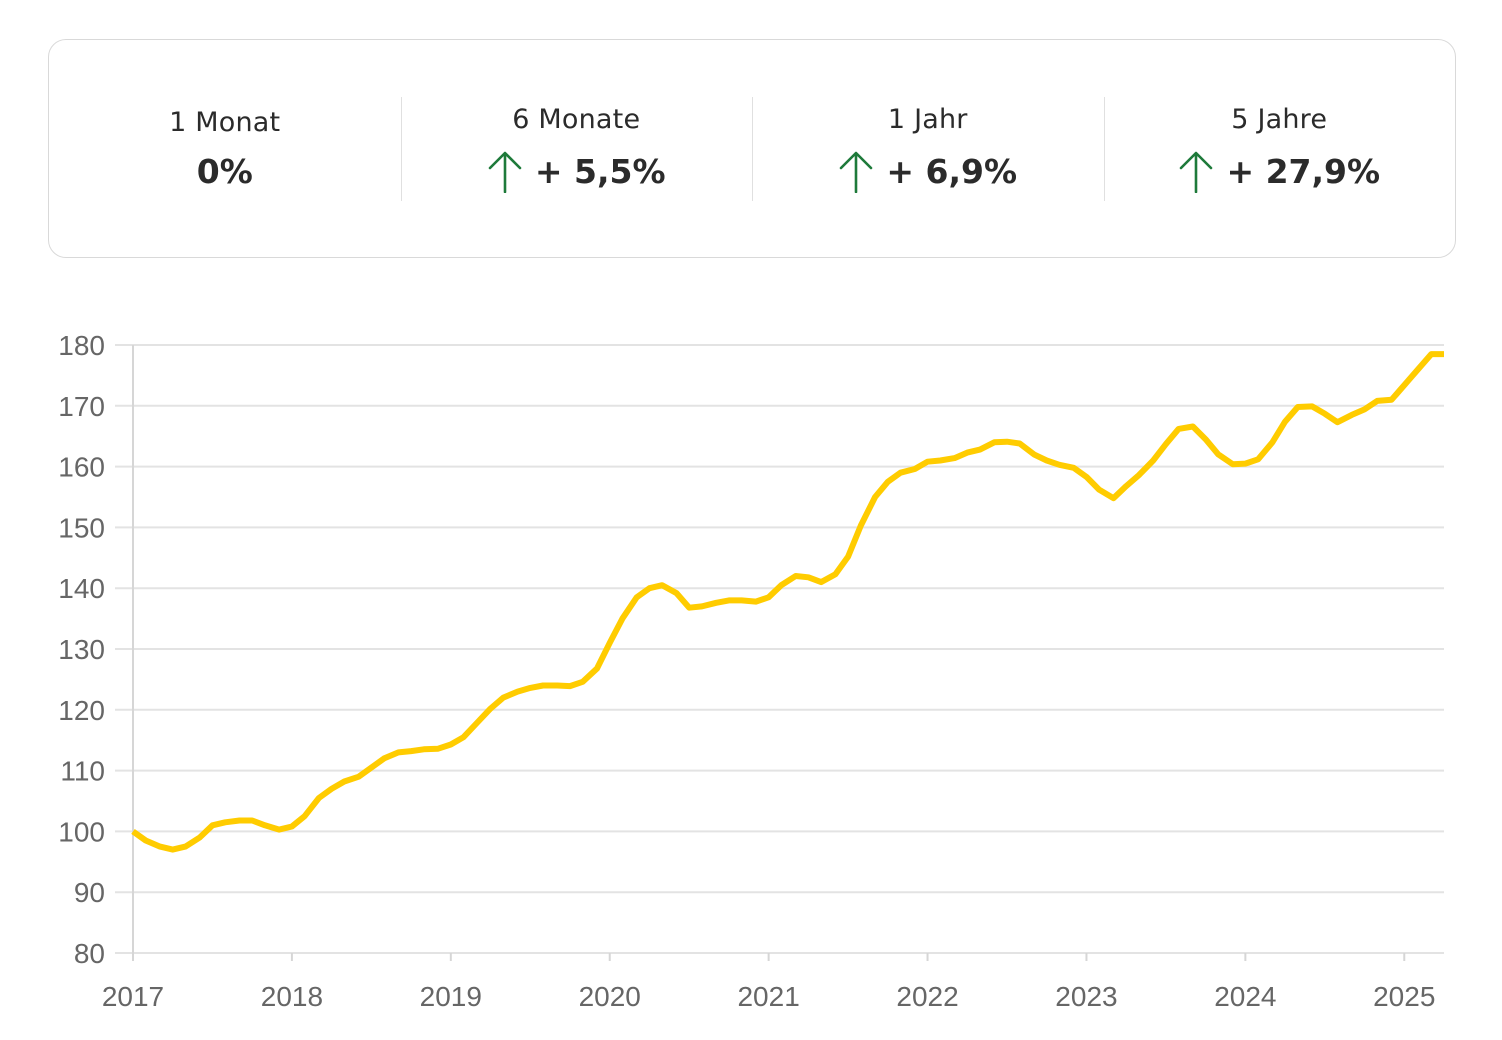 The image size is (1502, 1040). What do you see at coordinates (82, 771) in the screenshot?
I see `y-tick-label: 110` at bounding box center [82, 771].